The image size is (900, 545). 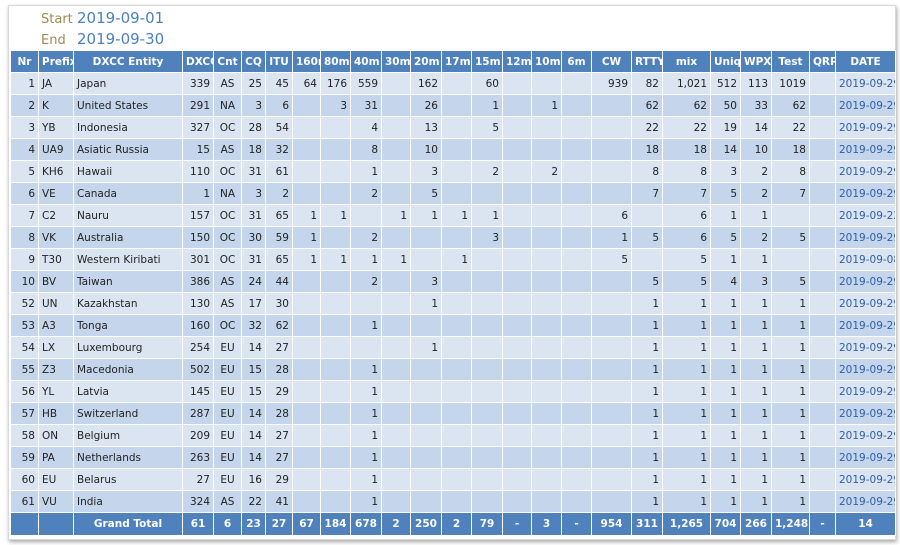 I want to click on column-header: Test, so click(x=790, y=61).